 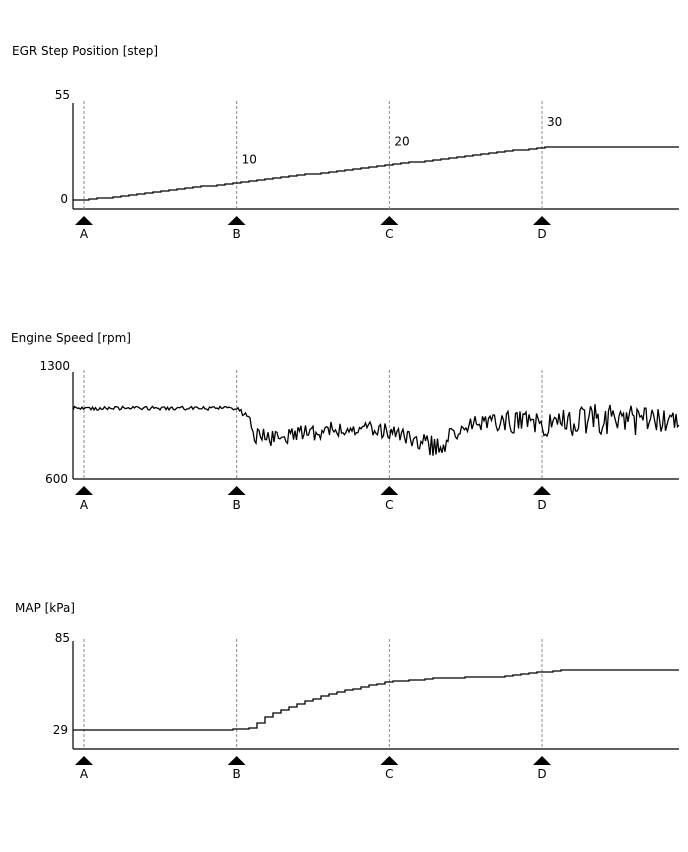 I want to click on annotation-label: 10, so click(x=249, y=159).